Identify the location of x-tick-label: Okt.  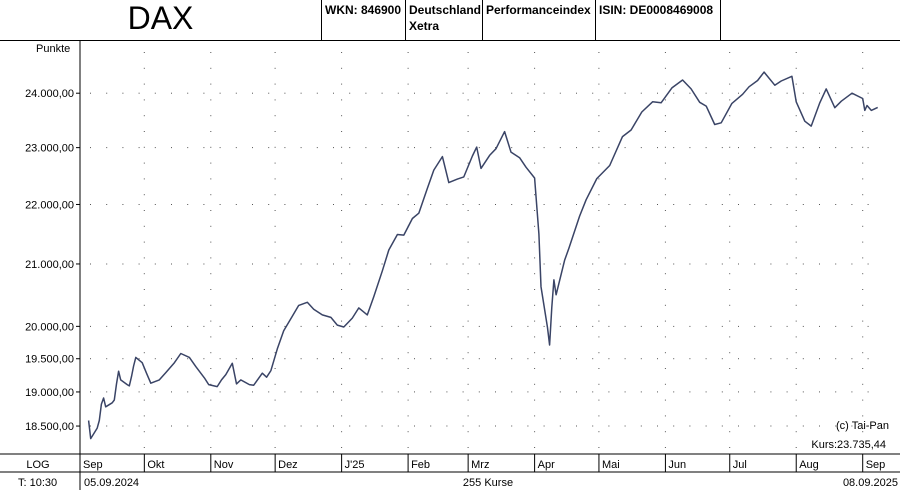
(155, 465).